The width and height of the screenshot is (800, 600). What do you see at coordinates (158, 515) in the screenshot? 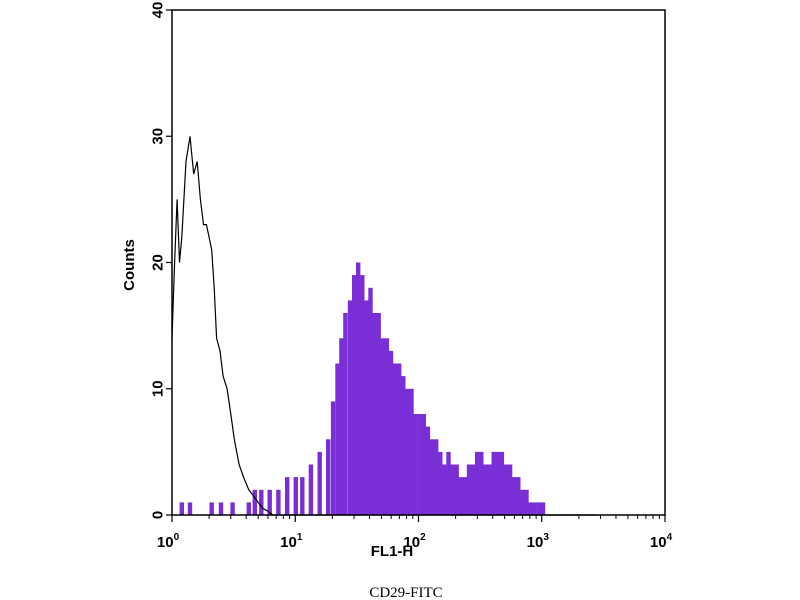
I see `y-tick-label: 0` at bounding box center [158, 515].